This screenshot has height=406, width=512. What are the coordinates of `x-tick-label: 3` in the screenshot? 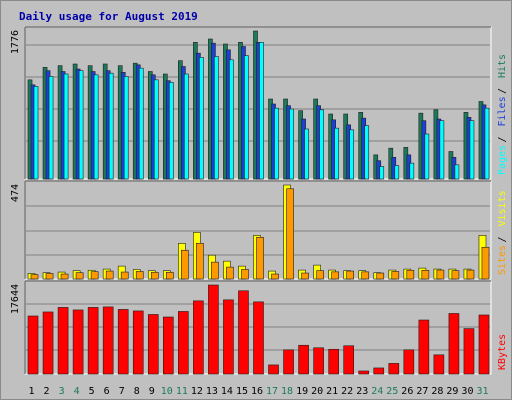 It's located at (62, 391).